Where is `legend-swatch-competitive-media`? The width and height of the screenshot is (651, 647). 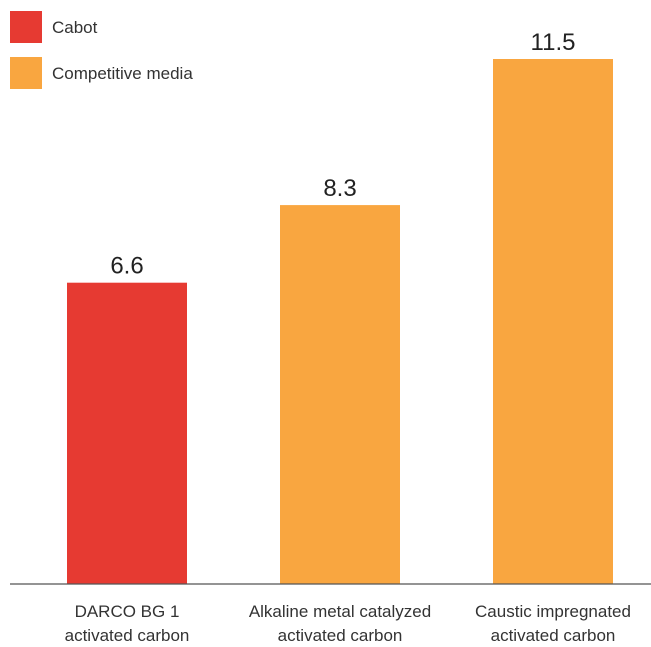 legend-swatch-competitive-media is located at coordinates (26, 73).